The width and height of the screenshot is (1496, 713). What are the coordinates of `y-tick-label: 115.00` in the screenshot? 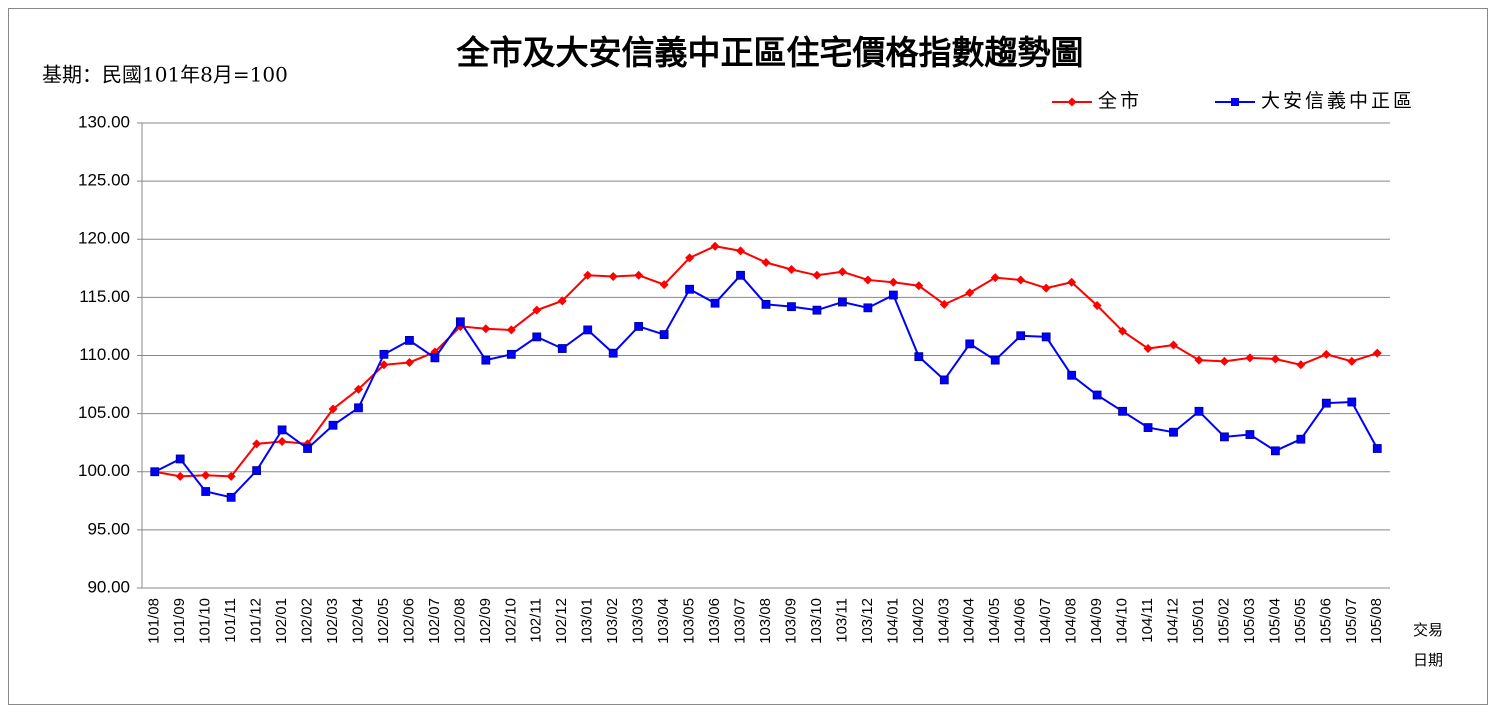 It's located at (104, 296).